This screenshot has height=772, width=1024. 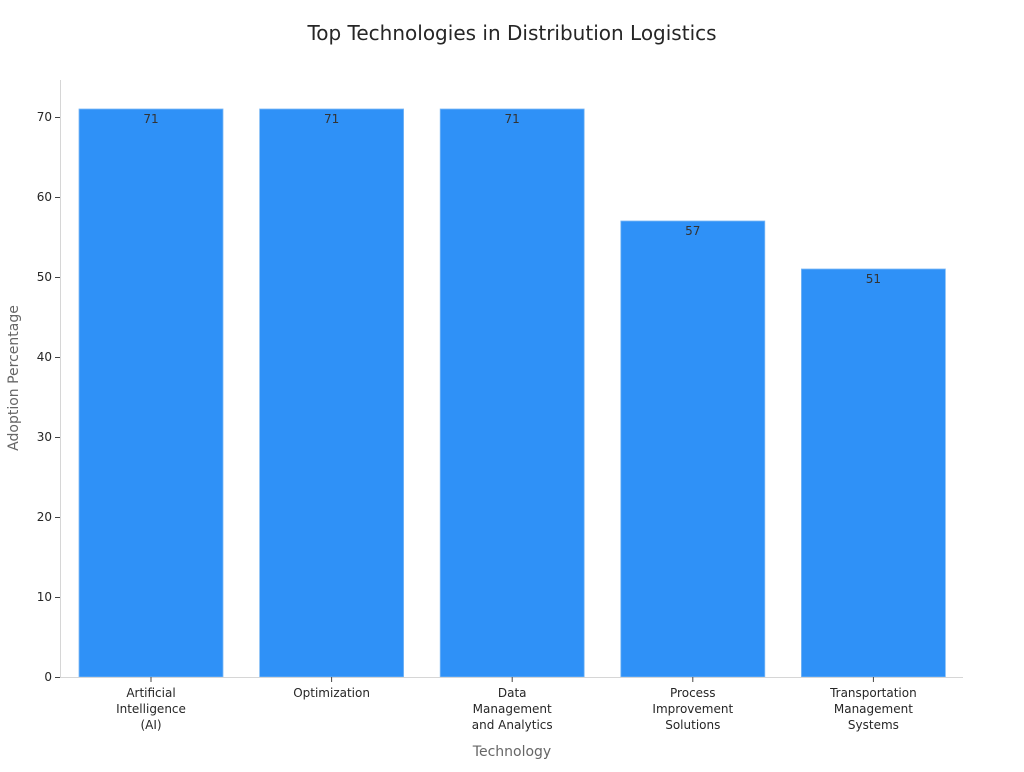 I want to click on y-tick-label: 0, so click(x=48, y=677).